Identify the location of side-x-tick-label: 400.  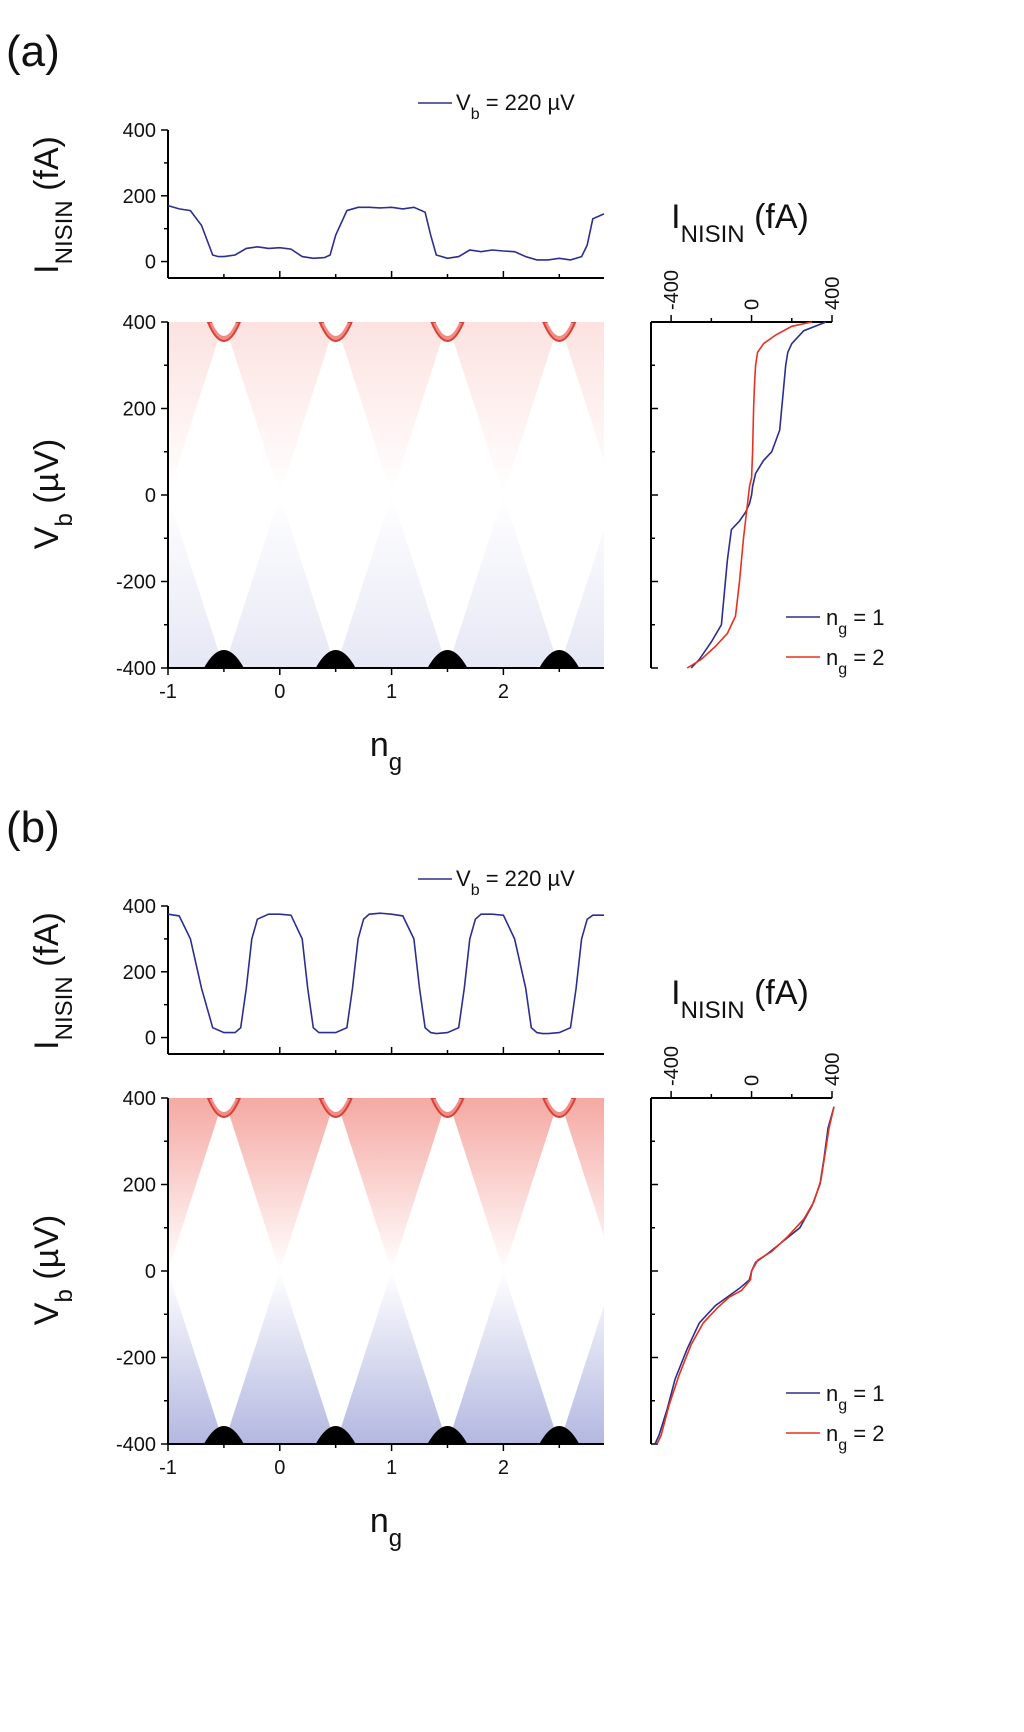
(833, 1069).